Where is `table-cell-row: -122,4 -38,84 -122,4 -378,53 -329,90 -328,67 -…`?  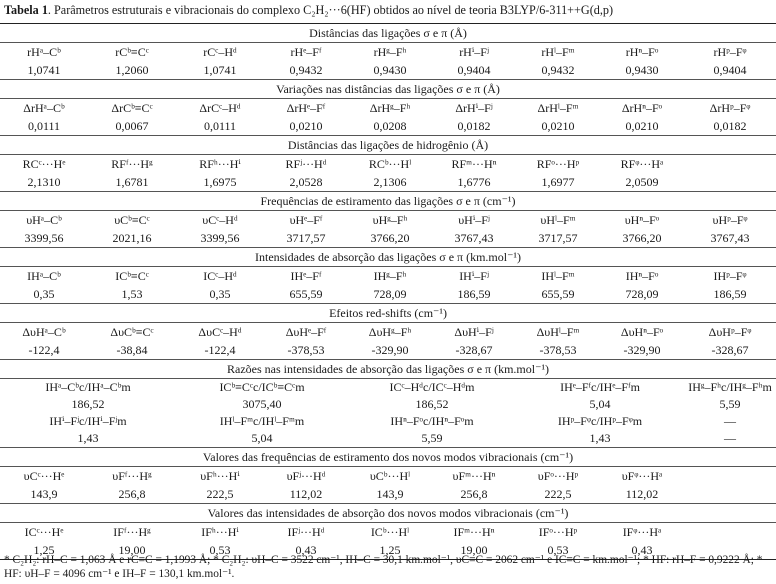 table-cell-row: -122,4 -38,84 -122,4 -378,53 -329,90 -328,67 -… is located at coordinates (388, 350).